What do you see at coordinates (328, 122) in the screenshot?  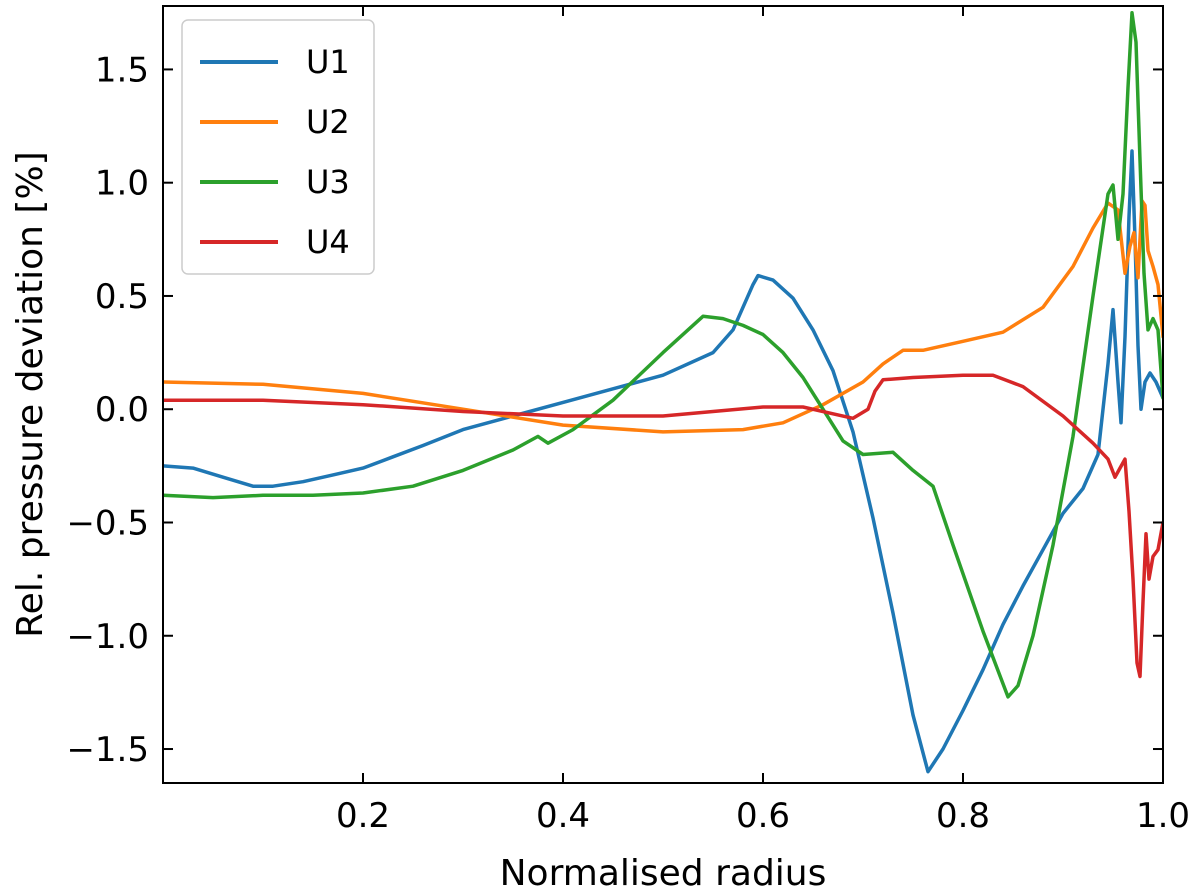 I see `legend-label-u2: U2` at bounding box center [328, 122].